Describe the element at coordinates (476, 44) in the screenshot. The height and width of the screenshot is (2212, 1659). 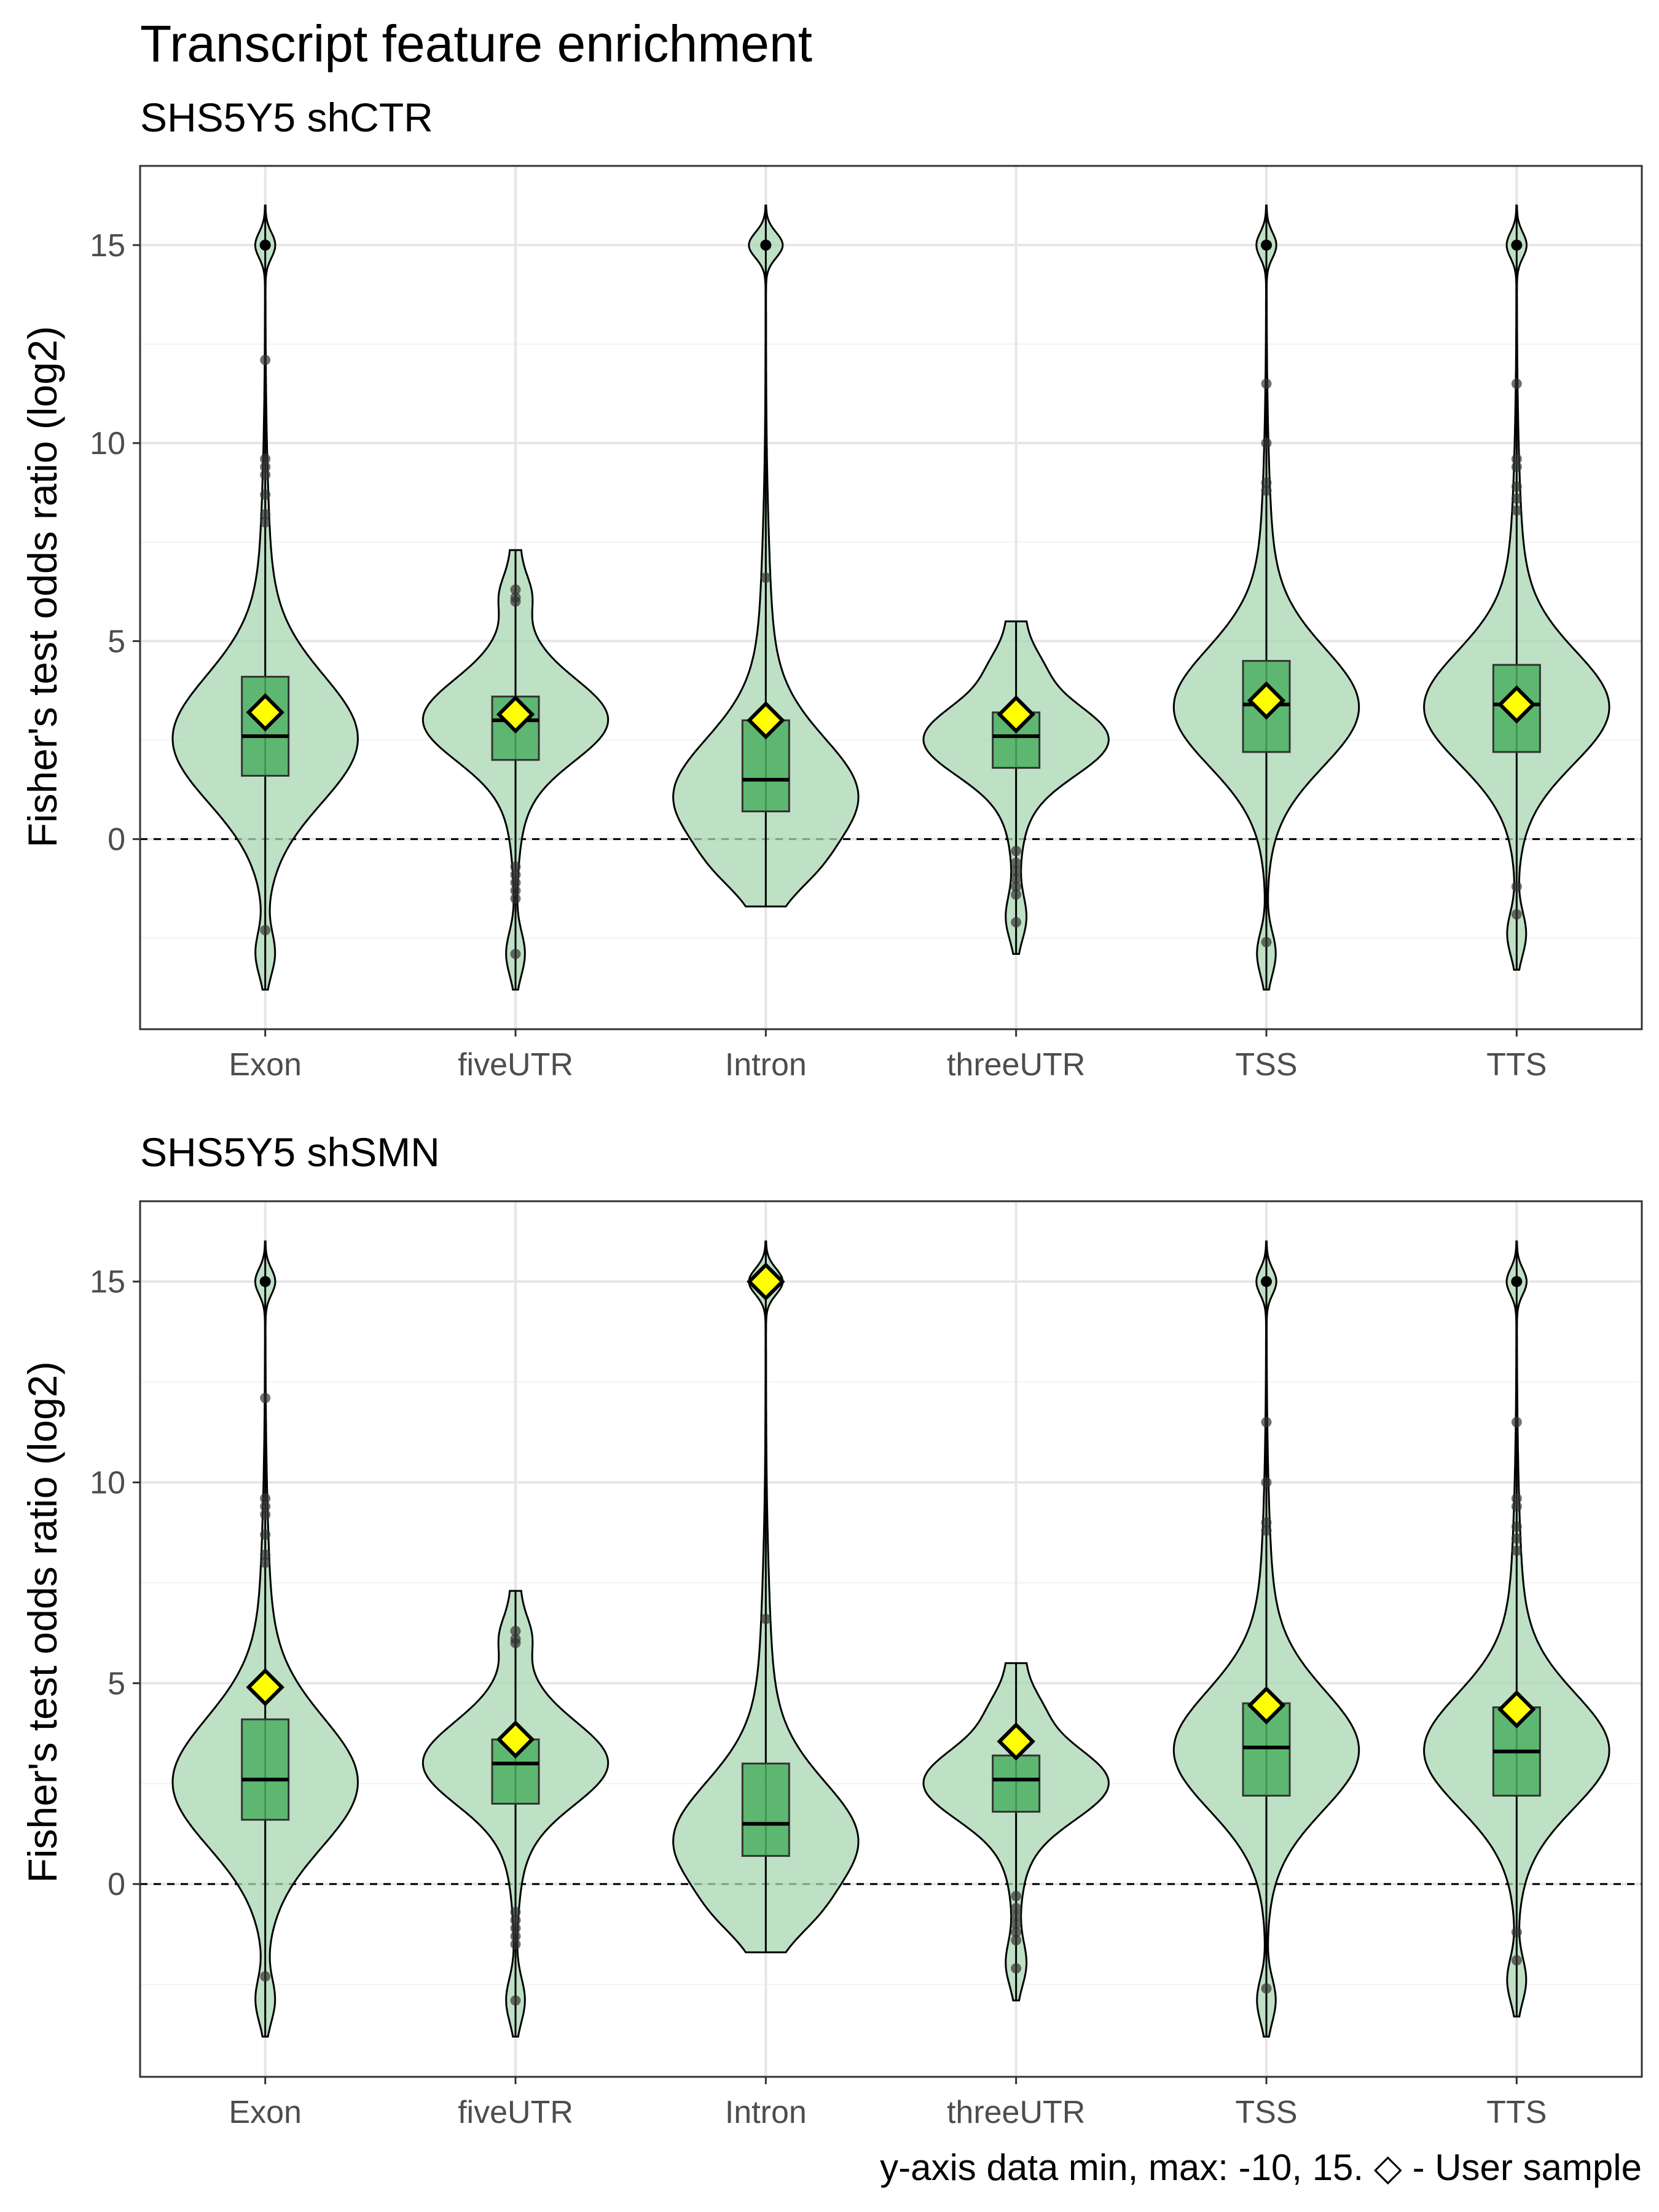
I see `chart-title: Transcript feature enrichment` at that location.